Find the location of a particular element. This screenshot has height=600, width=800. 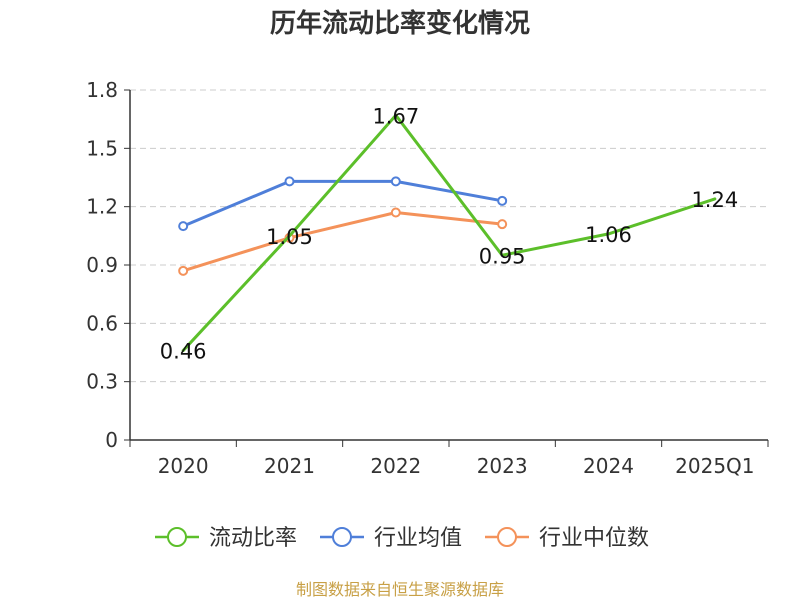

x-tick-label: 2023 is located at coordinates (502, 466).